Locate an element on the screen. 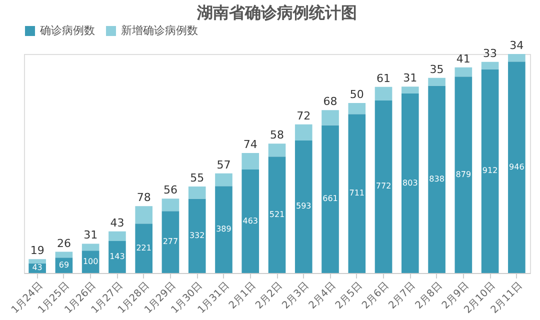 The image size is (540, 320). data-label: 803 is located at coordinates (410, 183).